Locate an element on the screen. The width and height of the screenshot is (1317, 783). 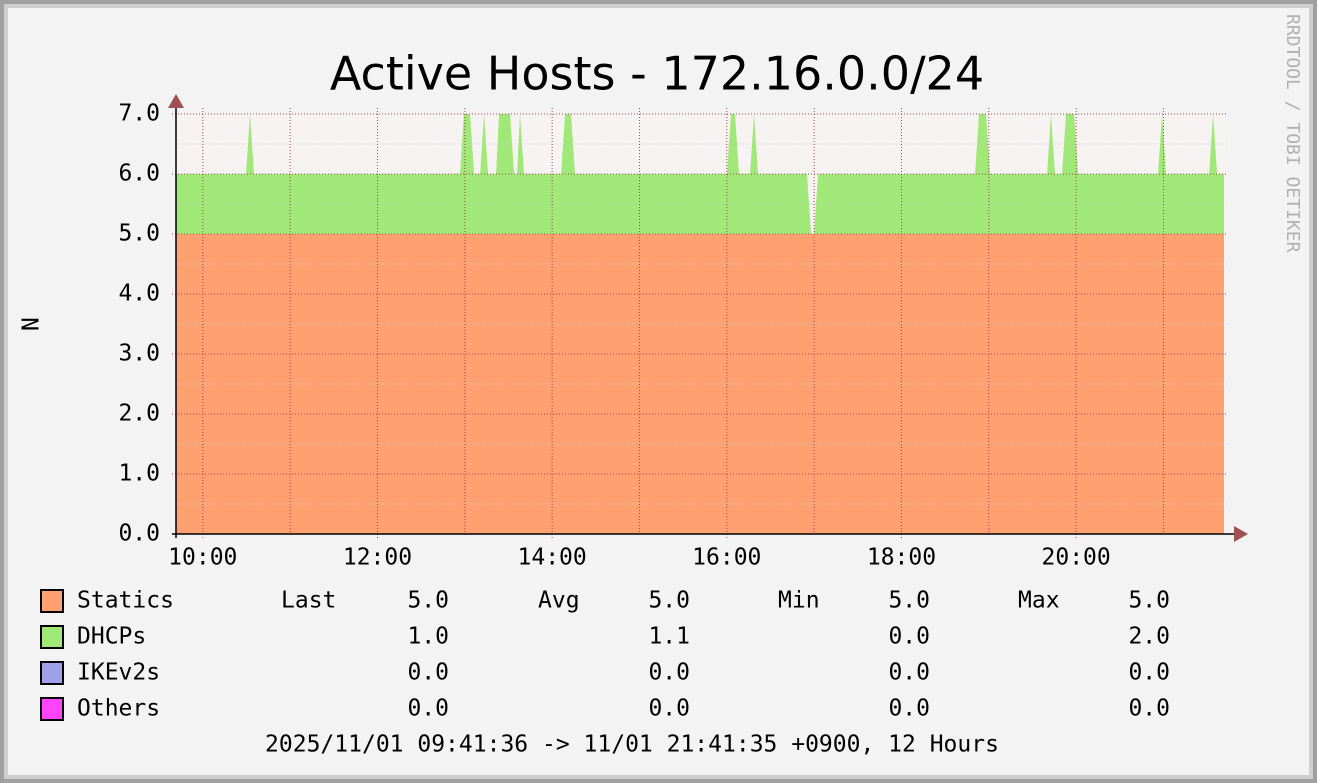
legend-label: DHCPs is located at coordinates (111, 637).